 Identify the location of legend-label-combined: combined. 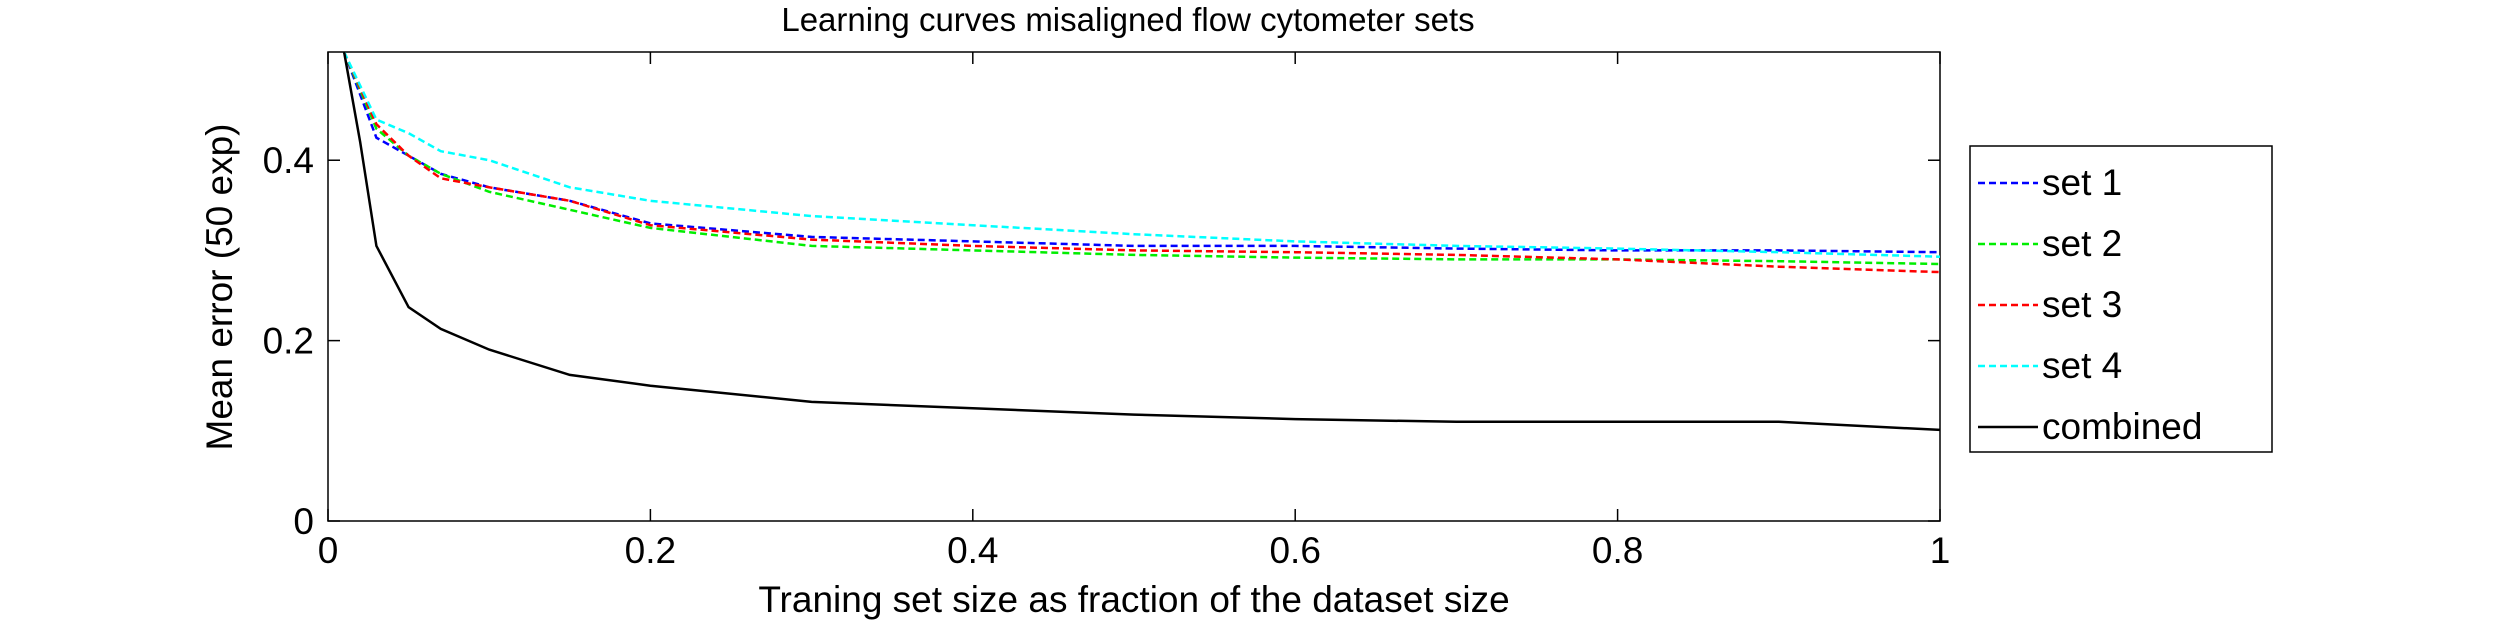
(2122, 426).